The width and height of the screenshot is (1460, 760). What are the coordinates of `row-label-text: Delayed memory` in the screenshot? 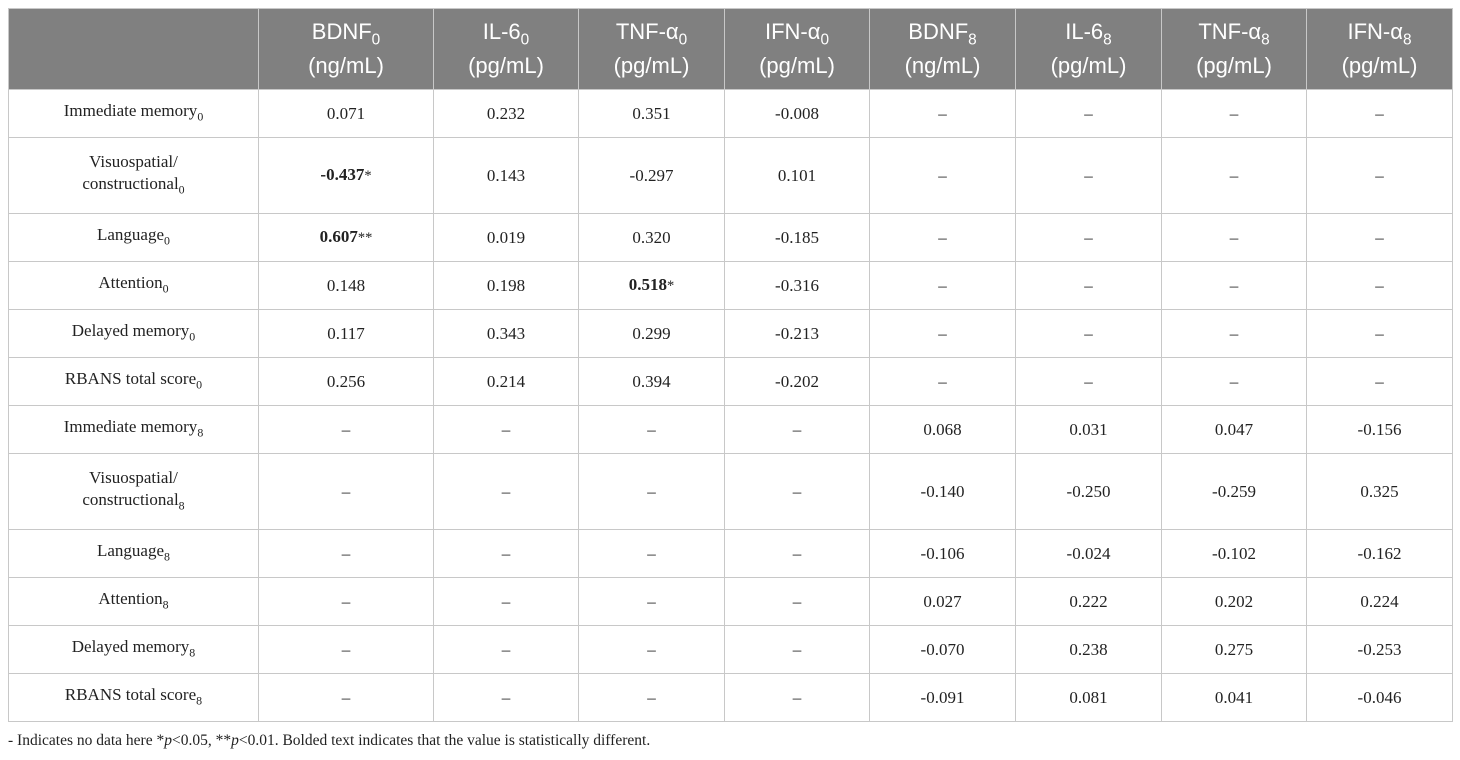 It's located at (130, 646).